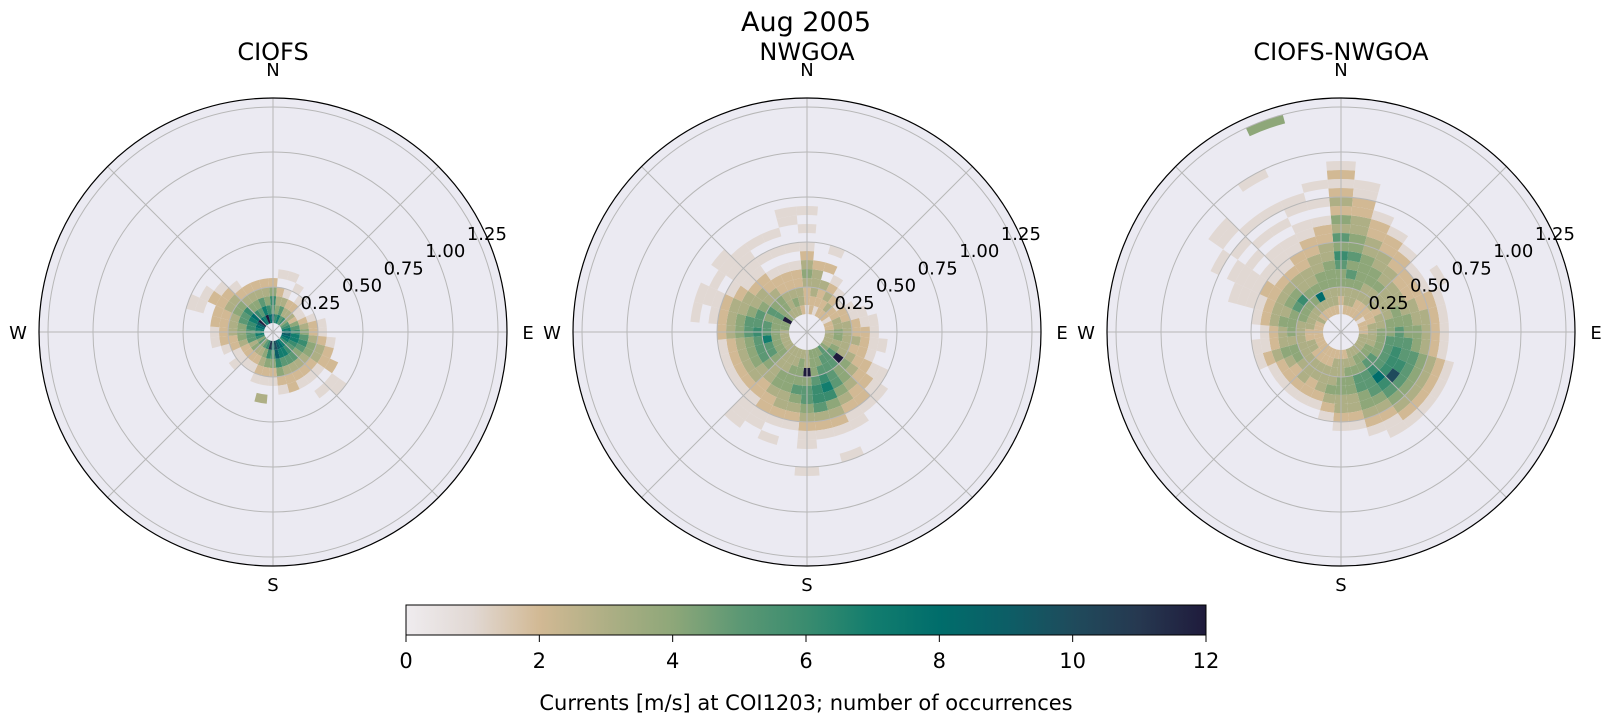  I want to click on colorbar-tick-label: 10, so click(1072, 661).